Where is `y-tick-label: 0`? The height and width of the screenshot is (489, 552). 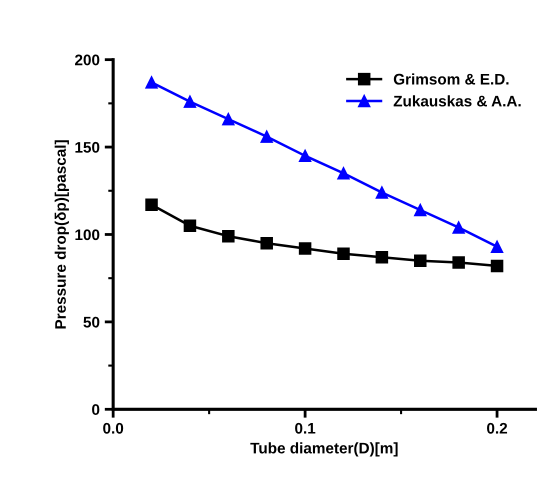
y-tick-label: 0 is located at coordinates (96, 409).